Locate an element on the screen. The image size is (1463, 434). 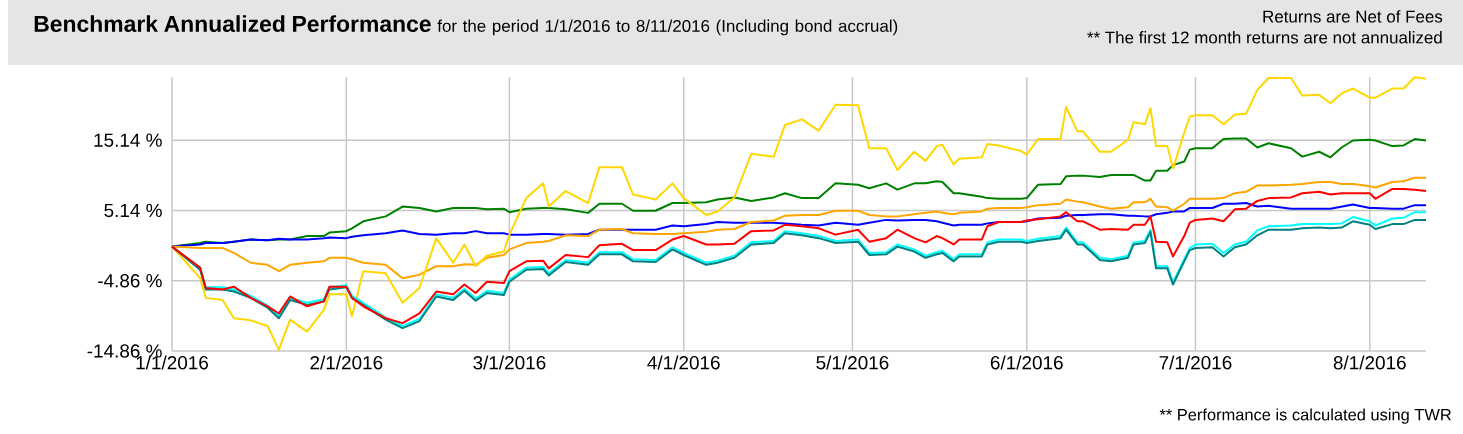
y-tick-label: -4.86 % is located at coordinates (130, 281).